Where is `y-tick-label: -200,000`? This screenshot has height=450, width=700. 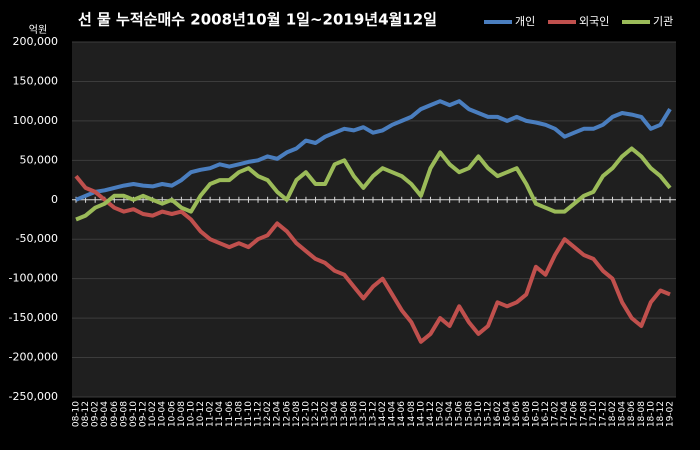
y-tick-label: -200,000 is located at coordinates (33, 357).